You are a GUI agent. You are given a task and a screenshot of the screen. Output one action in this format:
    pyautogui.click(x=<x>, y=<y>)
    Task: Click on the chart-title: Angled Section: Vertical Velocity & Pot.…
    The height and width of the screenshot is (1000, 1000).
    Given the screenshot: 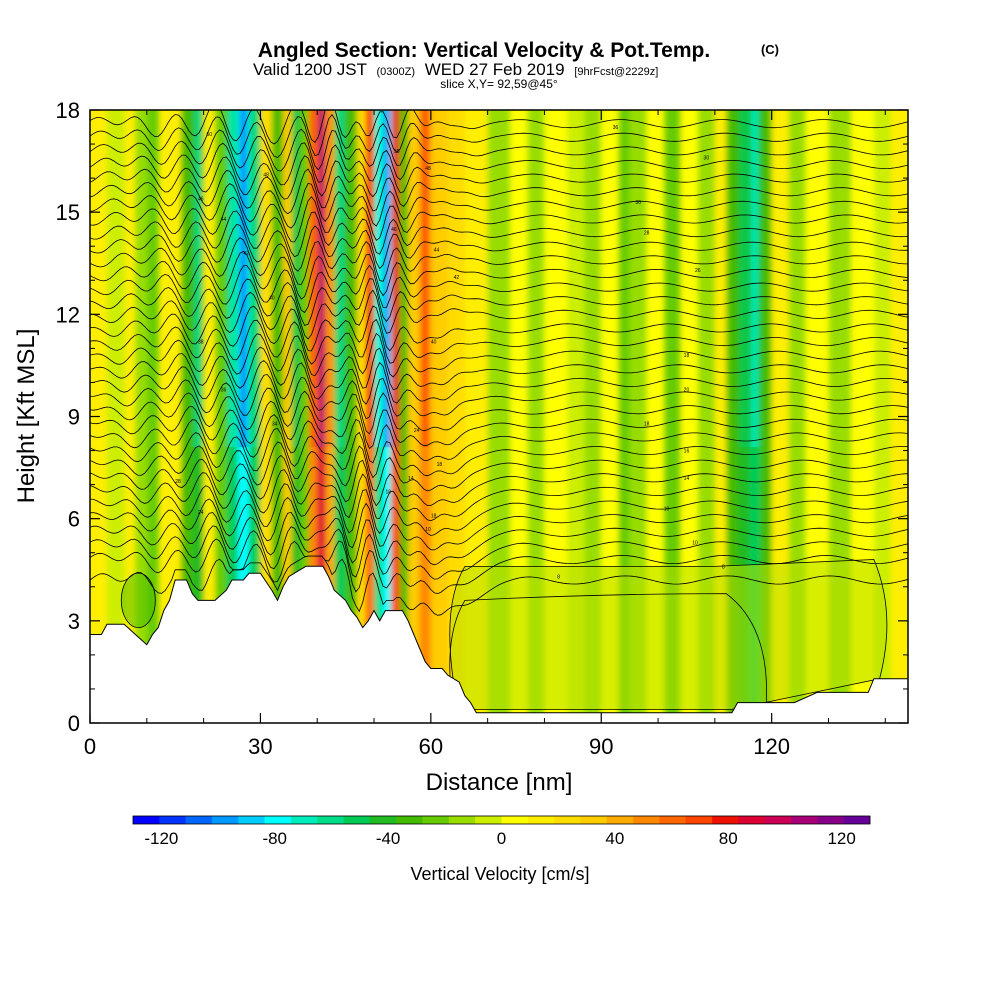 What is the action you would take?
    pyautogui.click(x=484, y=50)
    